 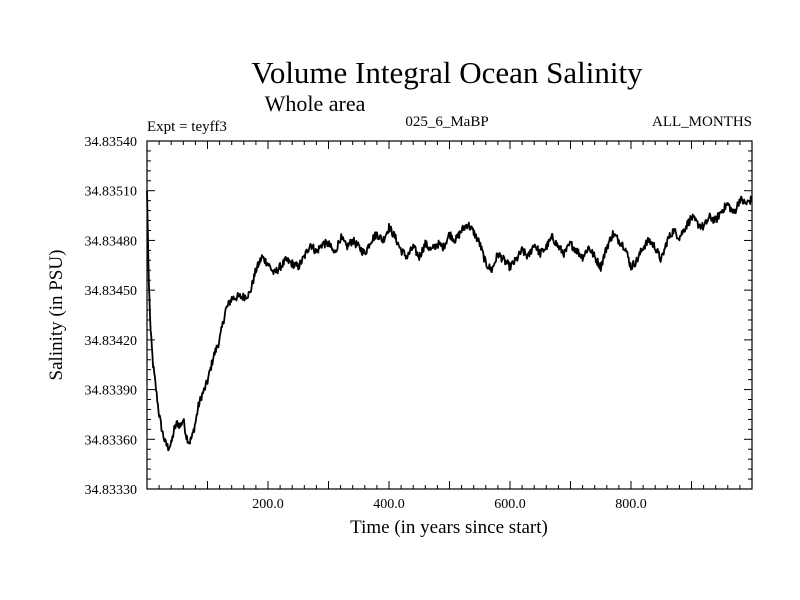 What do you see at coordinates (447, 72) in the screenshot?
I see `chart-title: Volume Integral Ocean Salinity` at bounding box center [447, 72].